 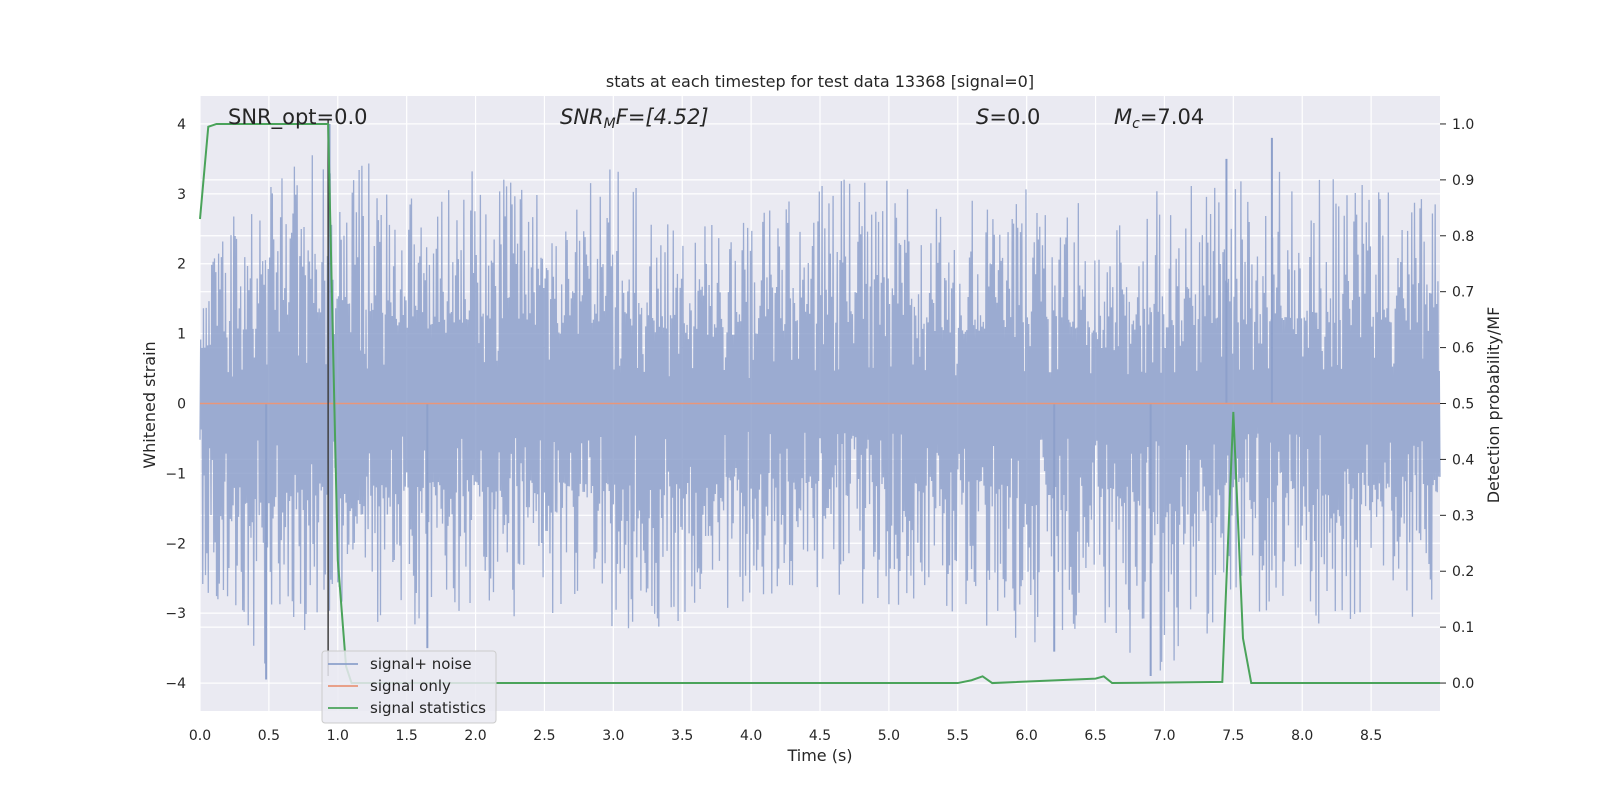 What do you see at coordinates (149, 404) in the screenshot?
I see `y-axis-label: Whitened strain` at bounding box center [149, 404].